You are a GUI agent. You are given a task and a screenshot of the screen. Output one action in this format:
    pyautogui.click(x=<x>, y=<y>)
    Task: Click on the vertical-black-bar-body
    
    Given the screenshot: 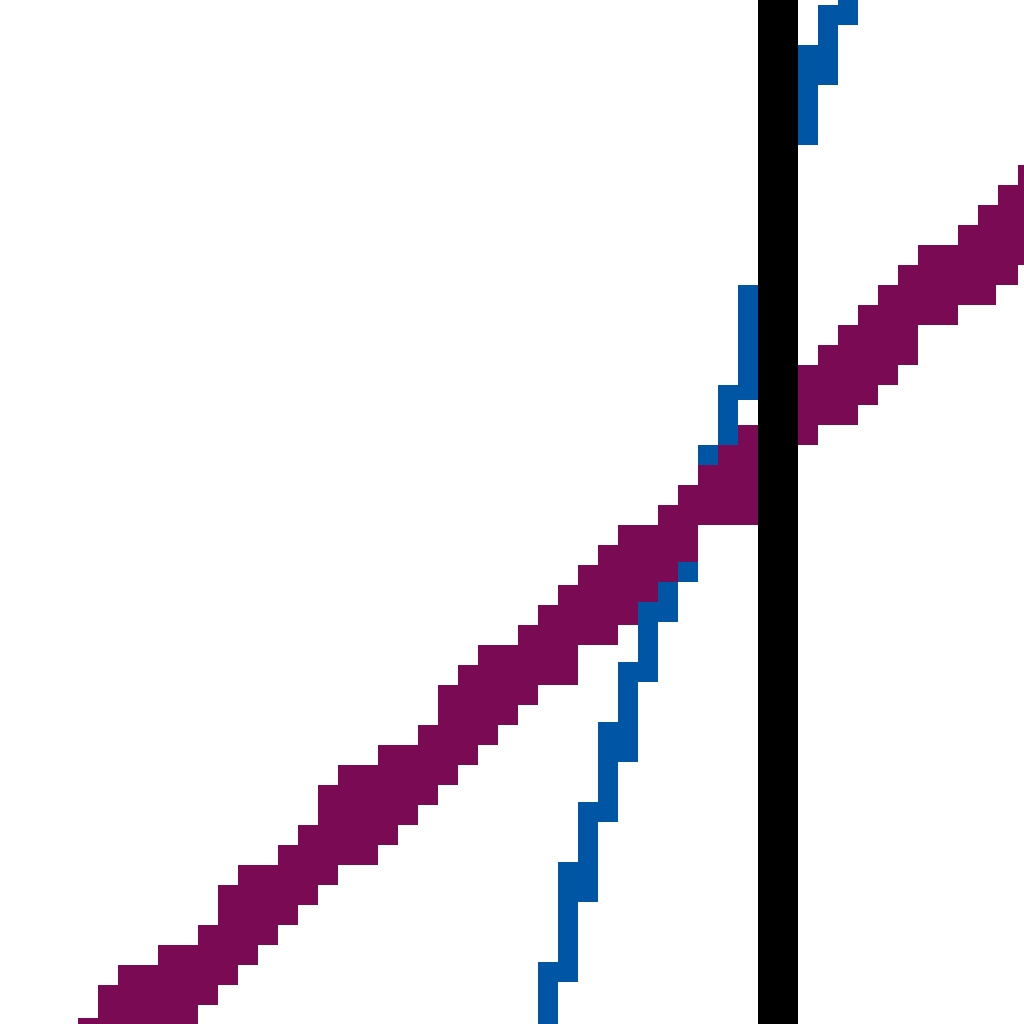 What is the action you would take?
    pyautogui.click(x=778, y=512)
    